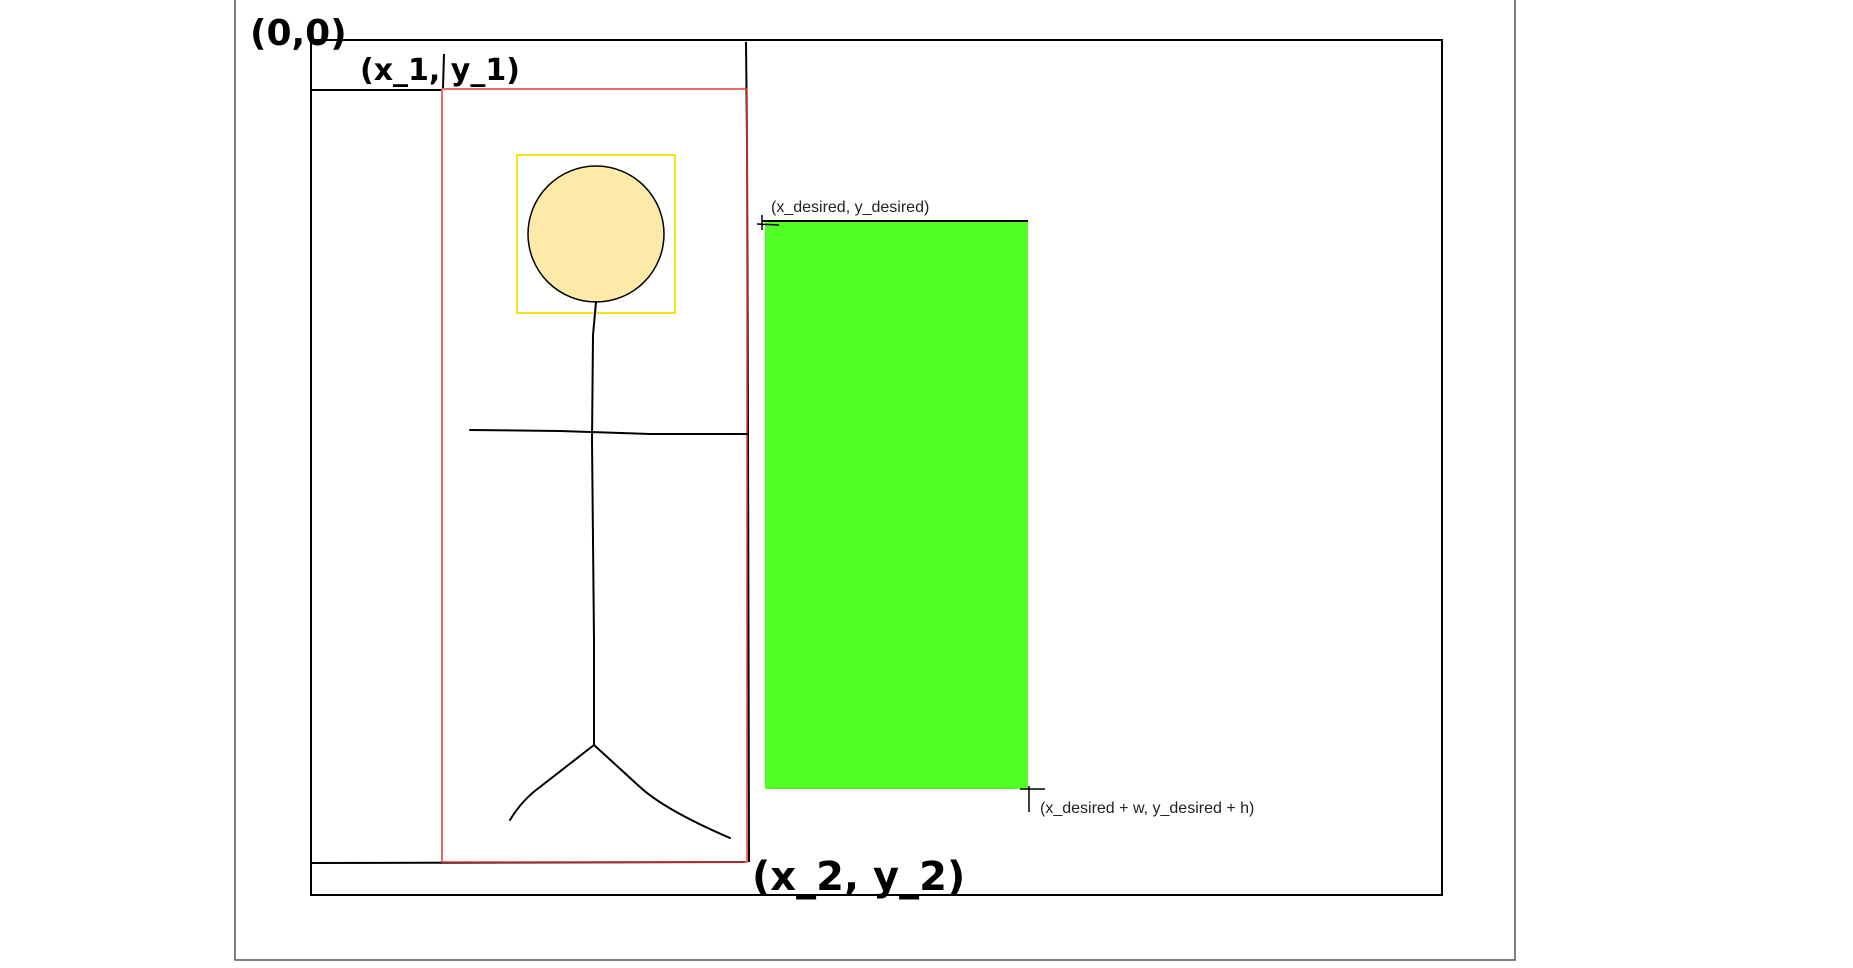  Describe the element at coordinates (596, 234) in the screenshot. I see `head` at that location.